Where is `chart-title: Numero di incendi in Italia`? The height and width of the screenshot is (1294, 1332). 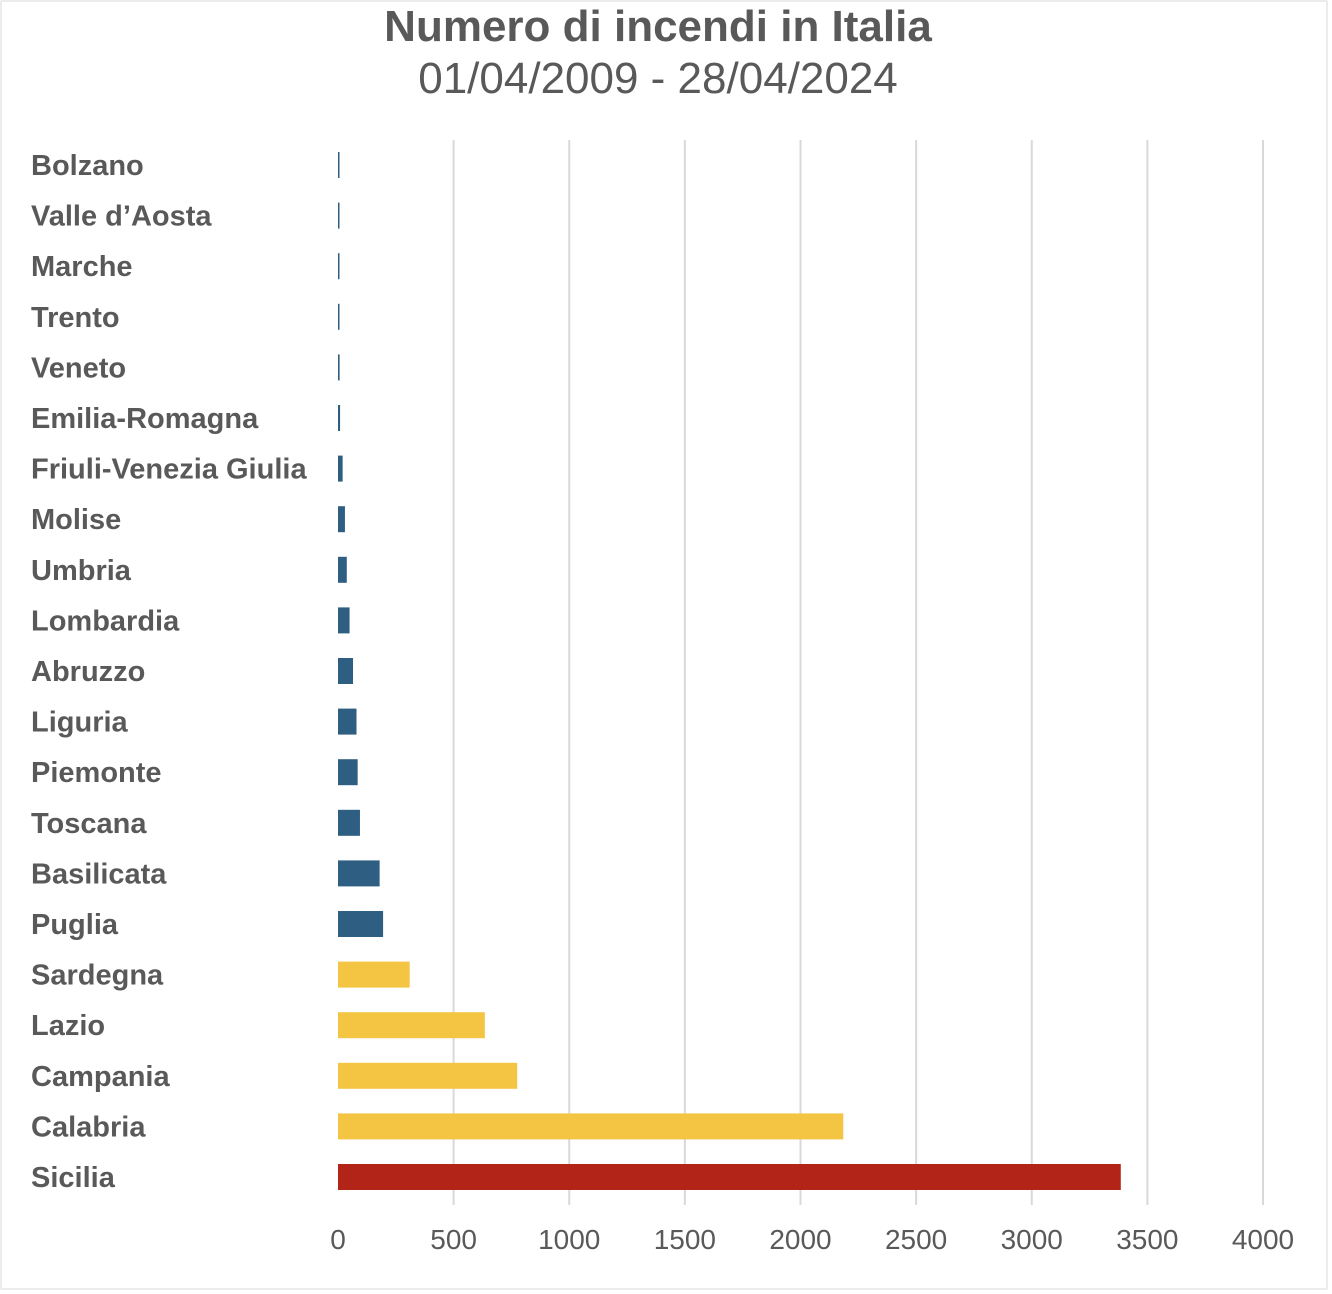 chart-title: Numero di incendi in Italia is located at coordinates (658, 26).